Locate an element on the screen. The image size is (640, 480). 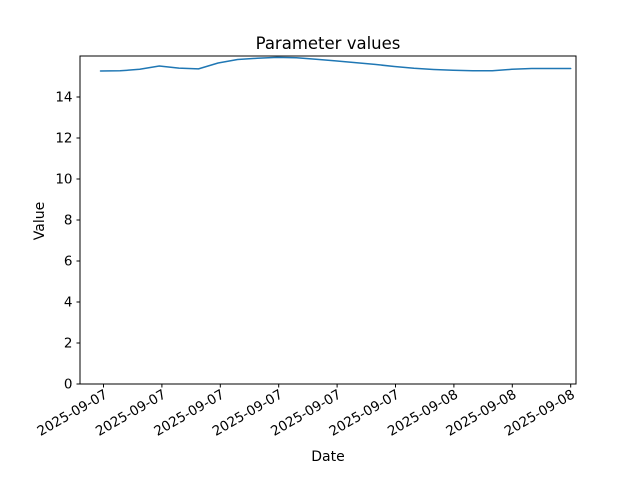
y-tick-label: 2 is located at coordinates (68, 344).